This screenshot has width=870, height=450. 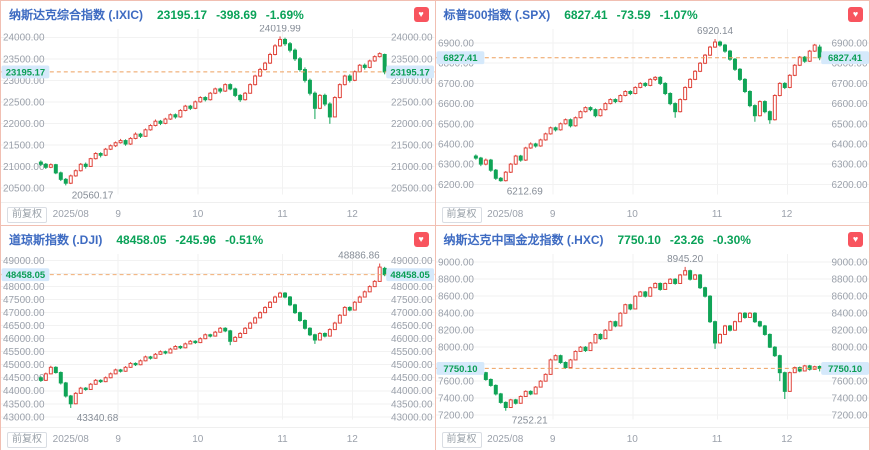 What do you see at coordinates (24, 339) in the screenshot?
I see `y-axis-label-left: 46000.00` at bounding box center [24, 339].